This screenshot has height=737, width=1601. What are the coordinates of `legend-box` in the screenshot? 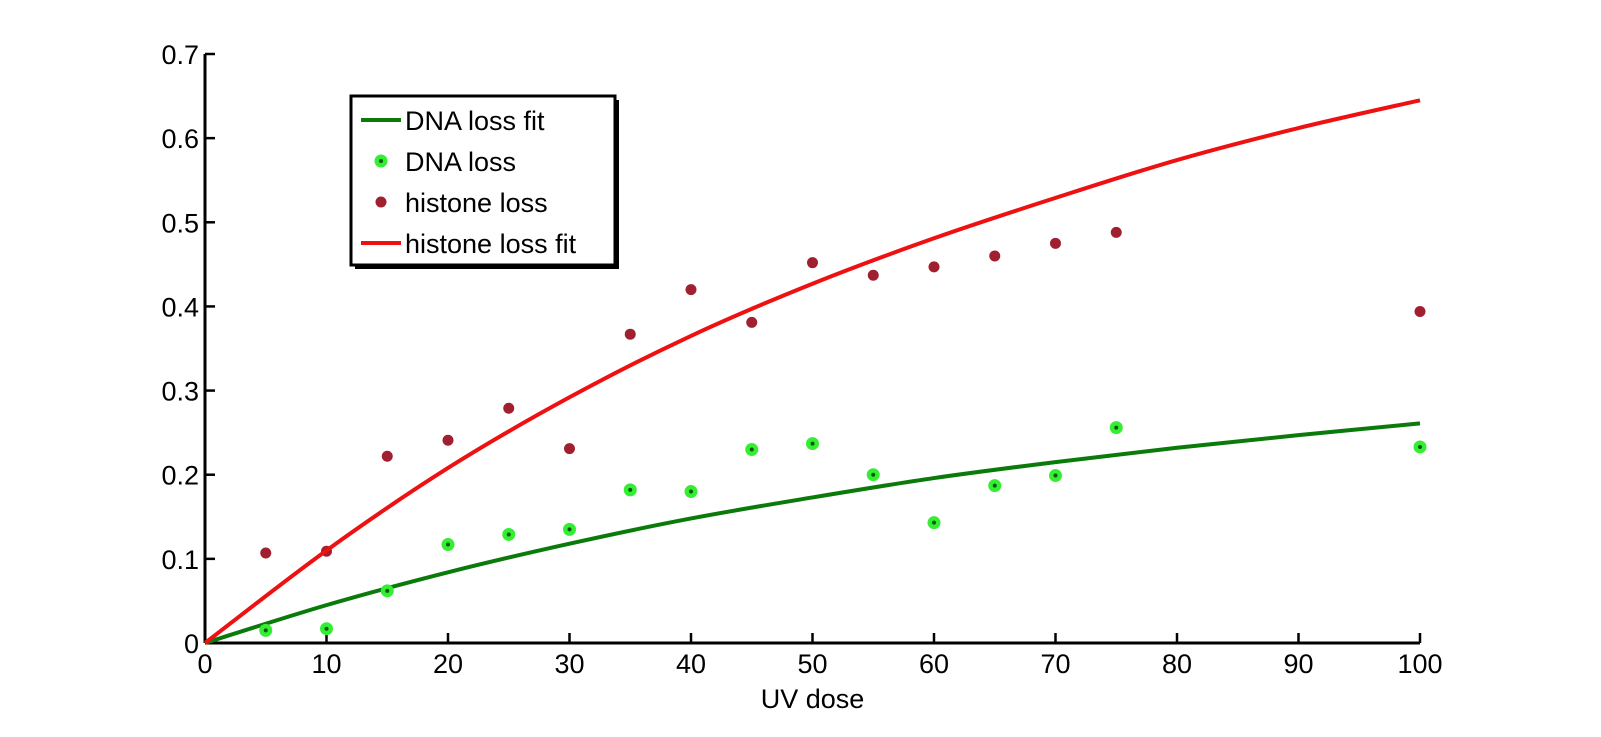 It's located at (483, 180).